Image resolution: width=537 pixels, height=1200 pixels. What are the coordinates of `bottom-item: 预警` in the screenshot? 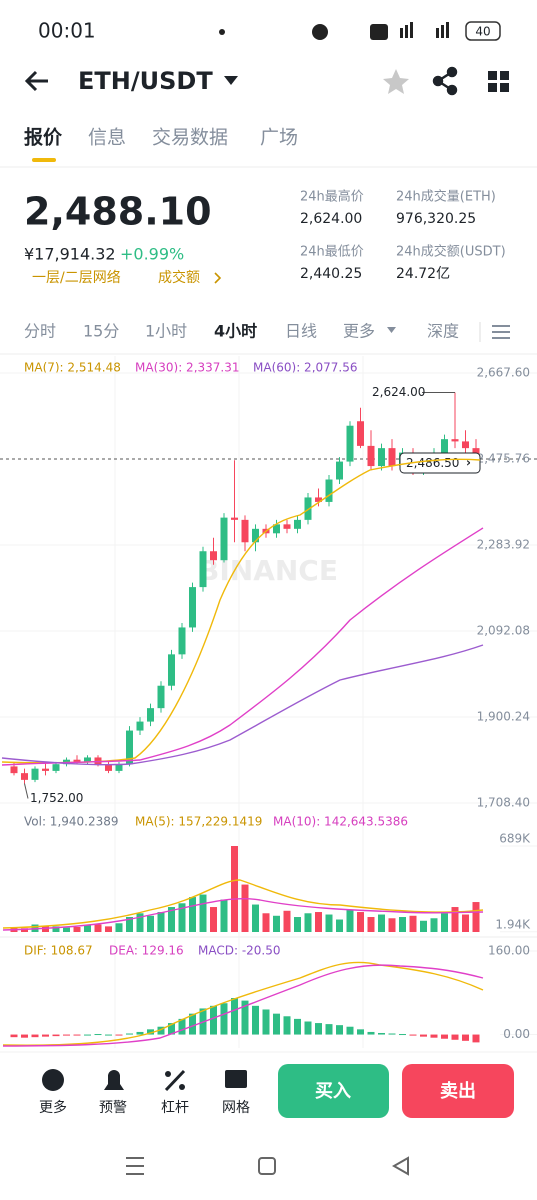 It's located at (113, 1108).